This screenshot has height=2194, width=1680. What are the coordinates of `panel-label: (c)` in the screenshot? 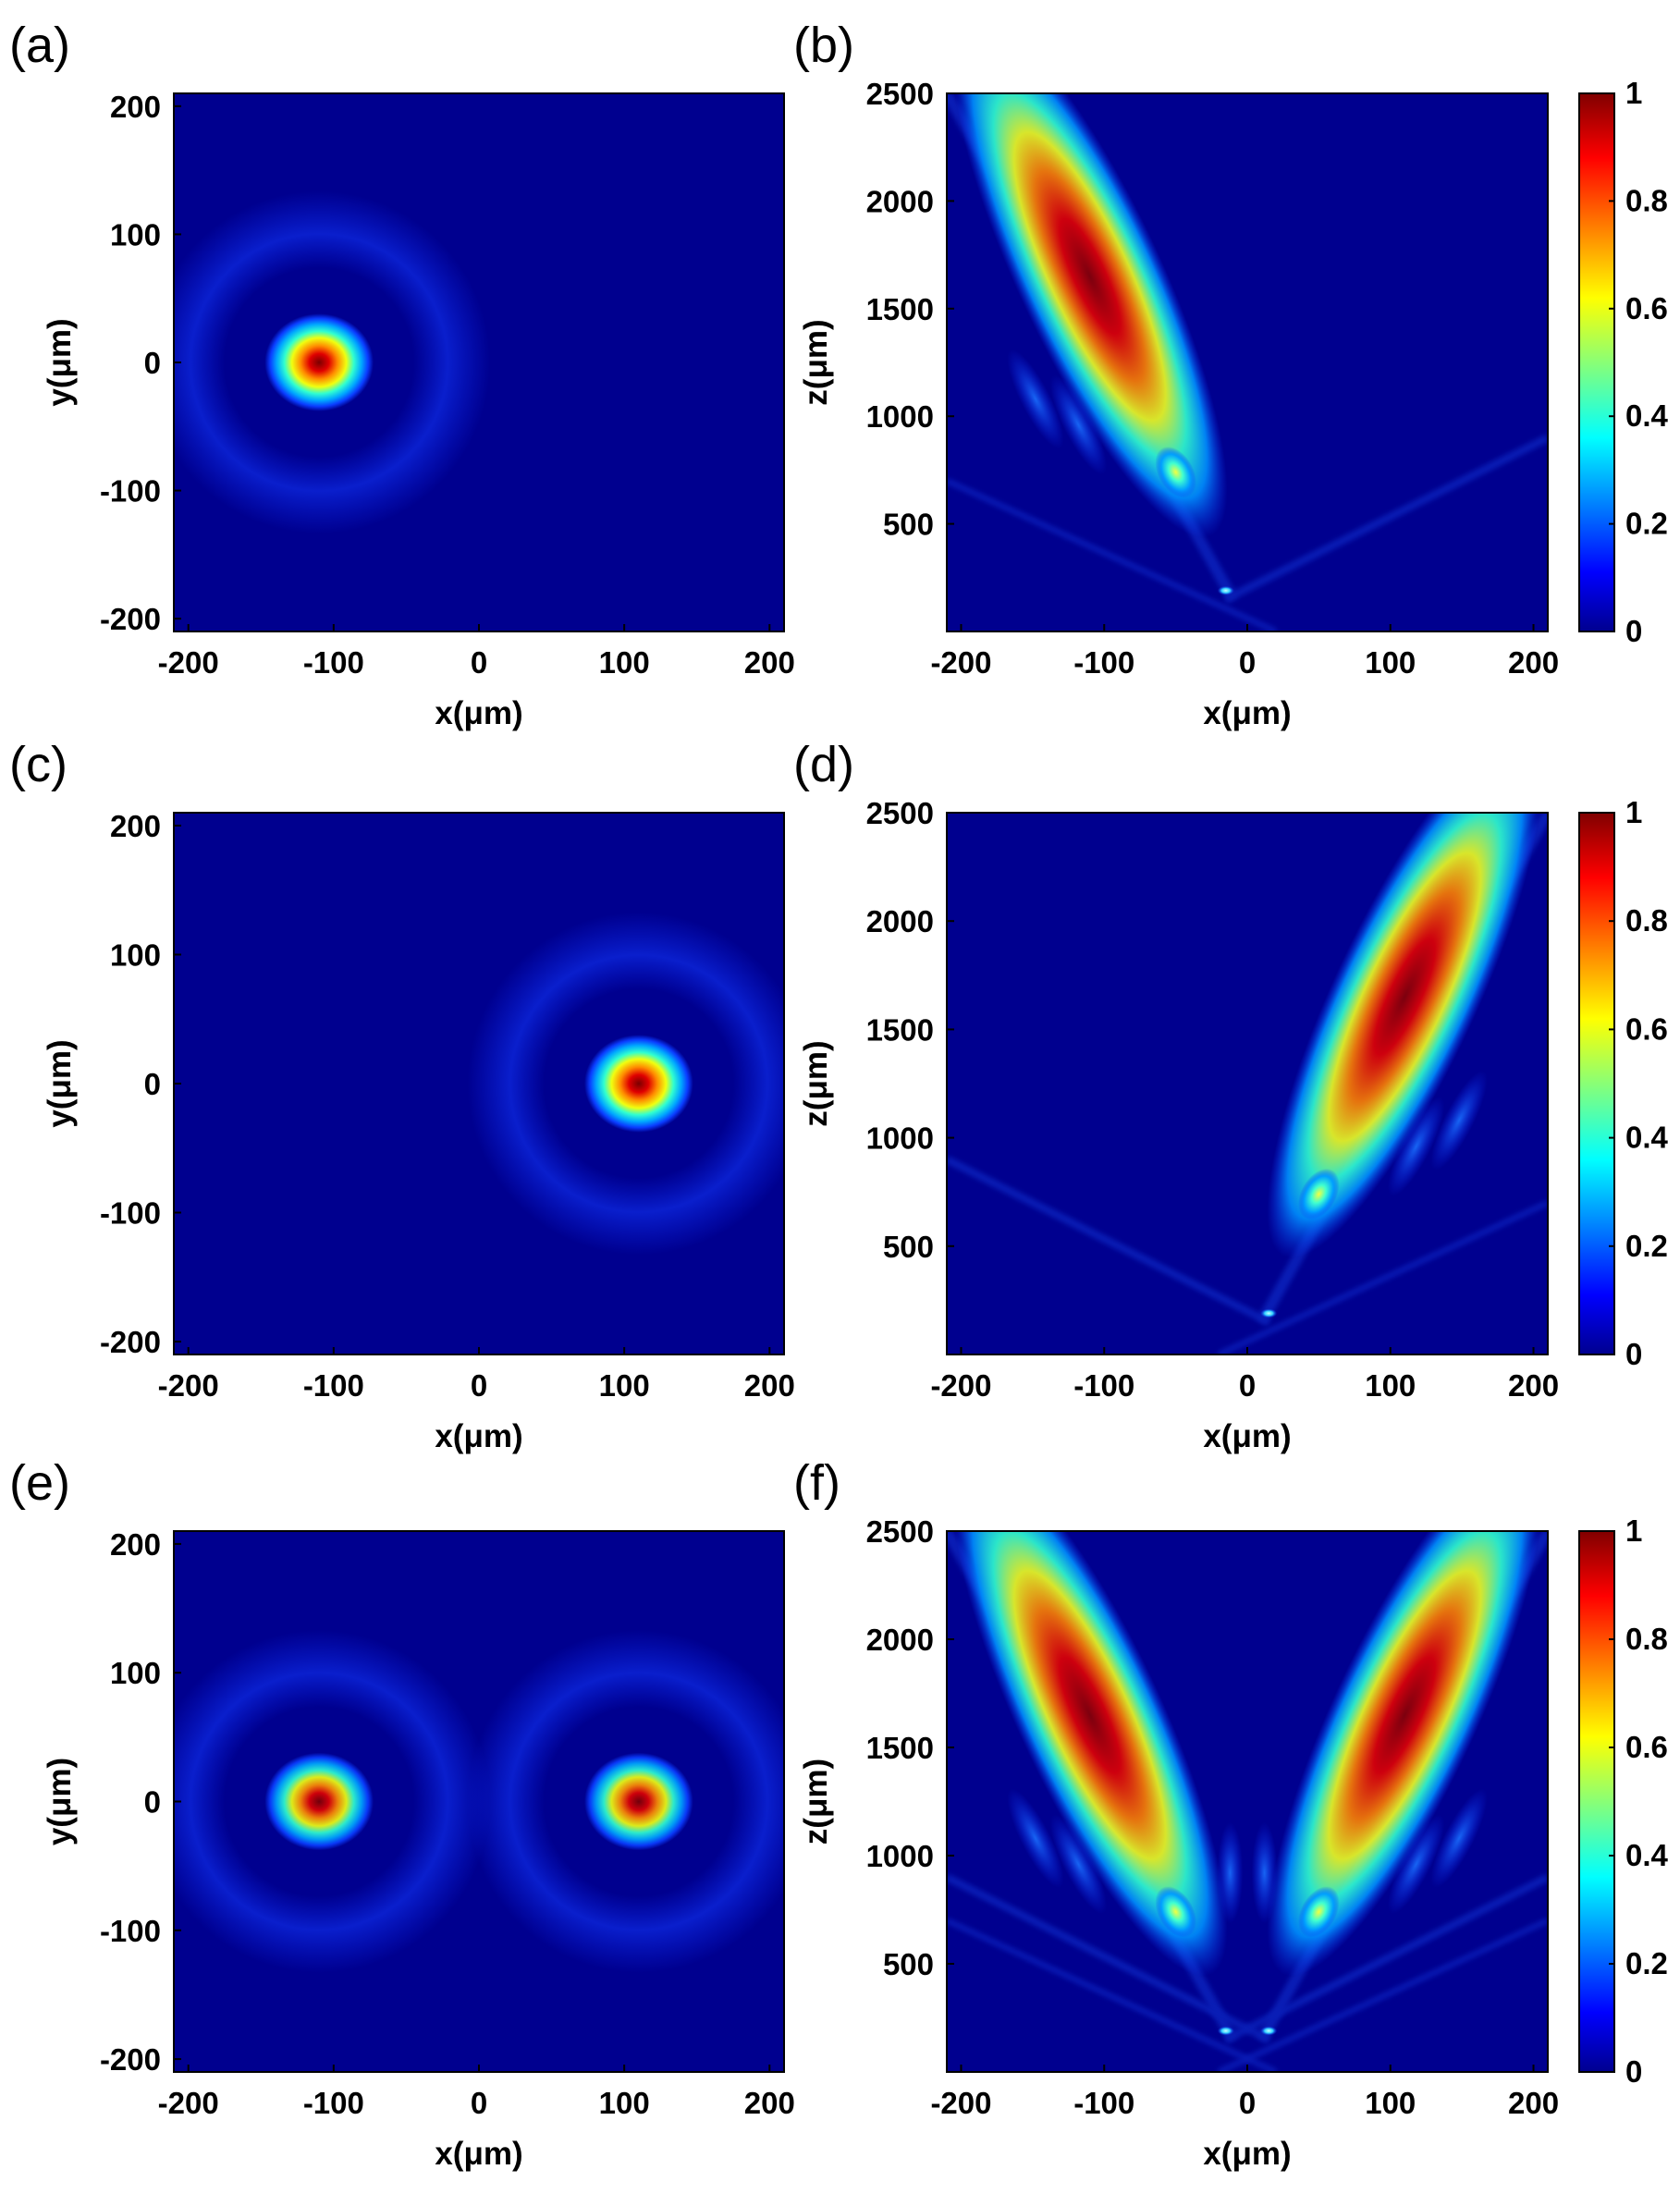 It's located at (38, 765).